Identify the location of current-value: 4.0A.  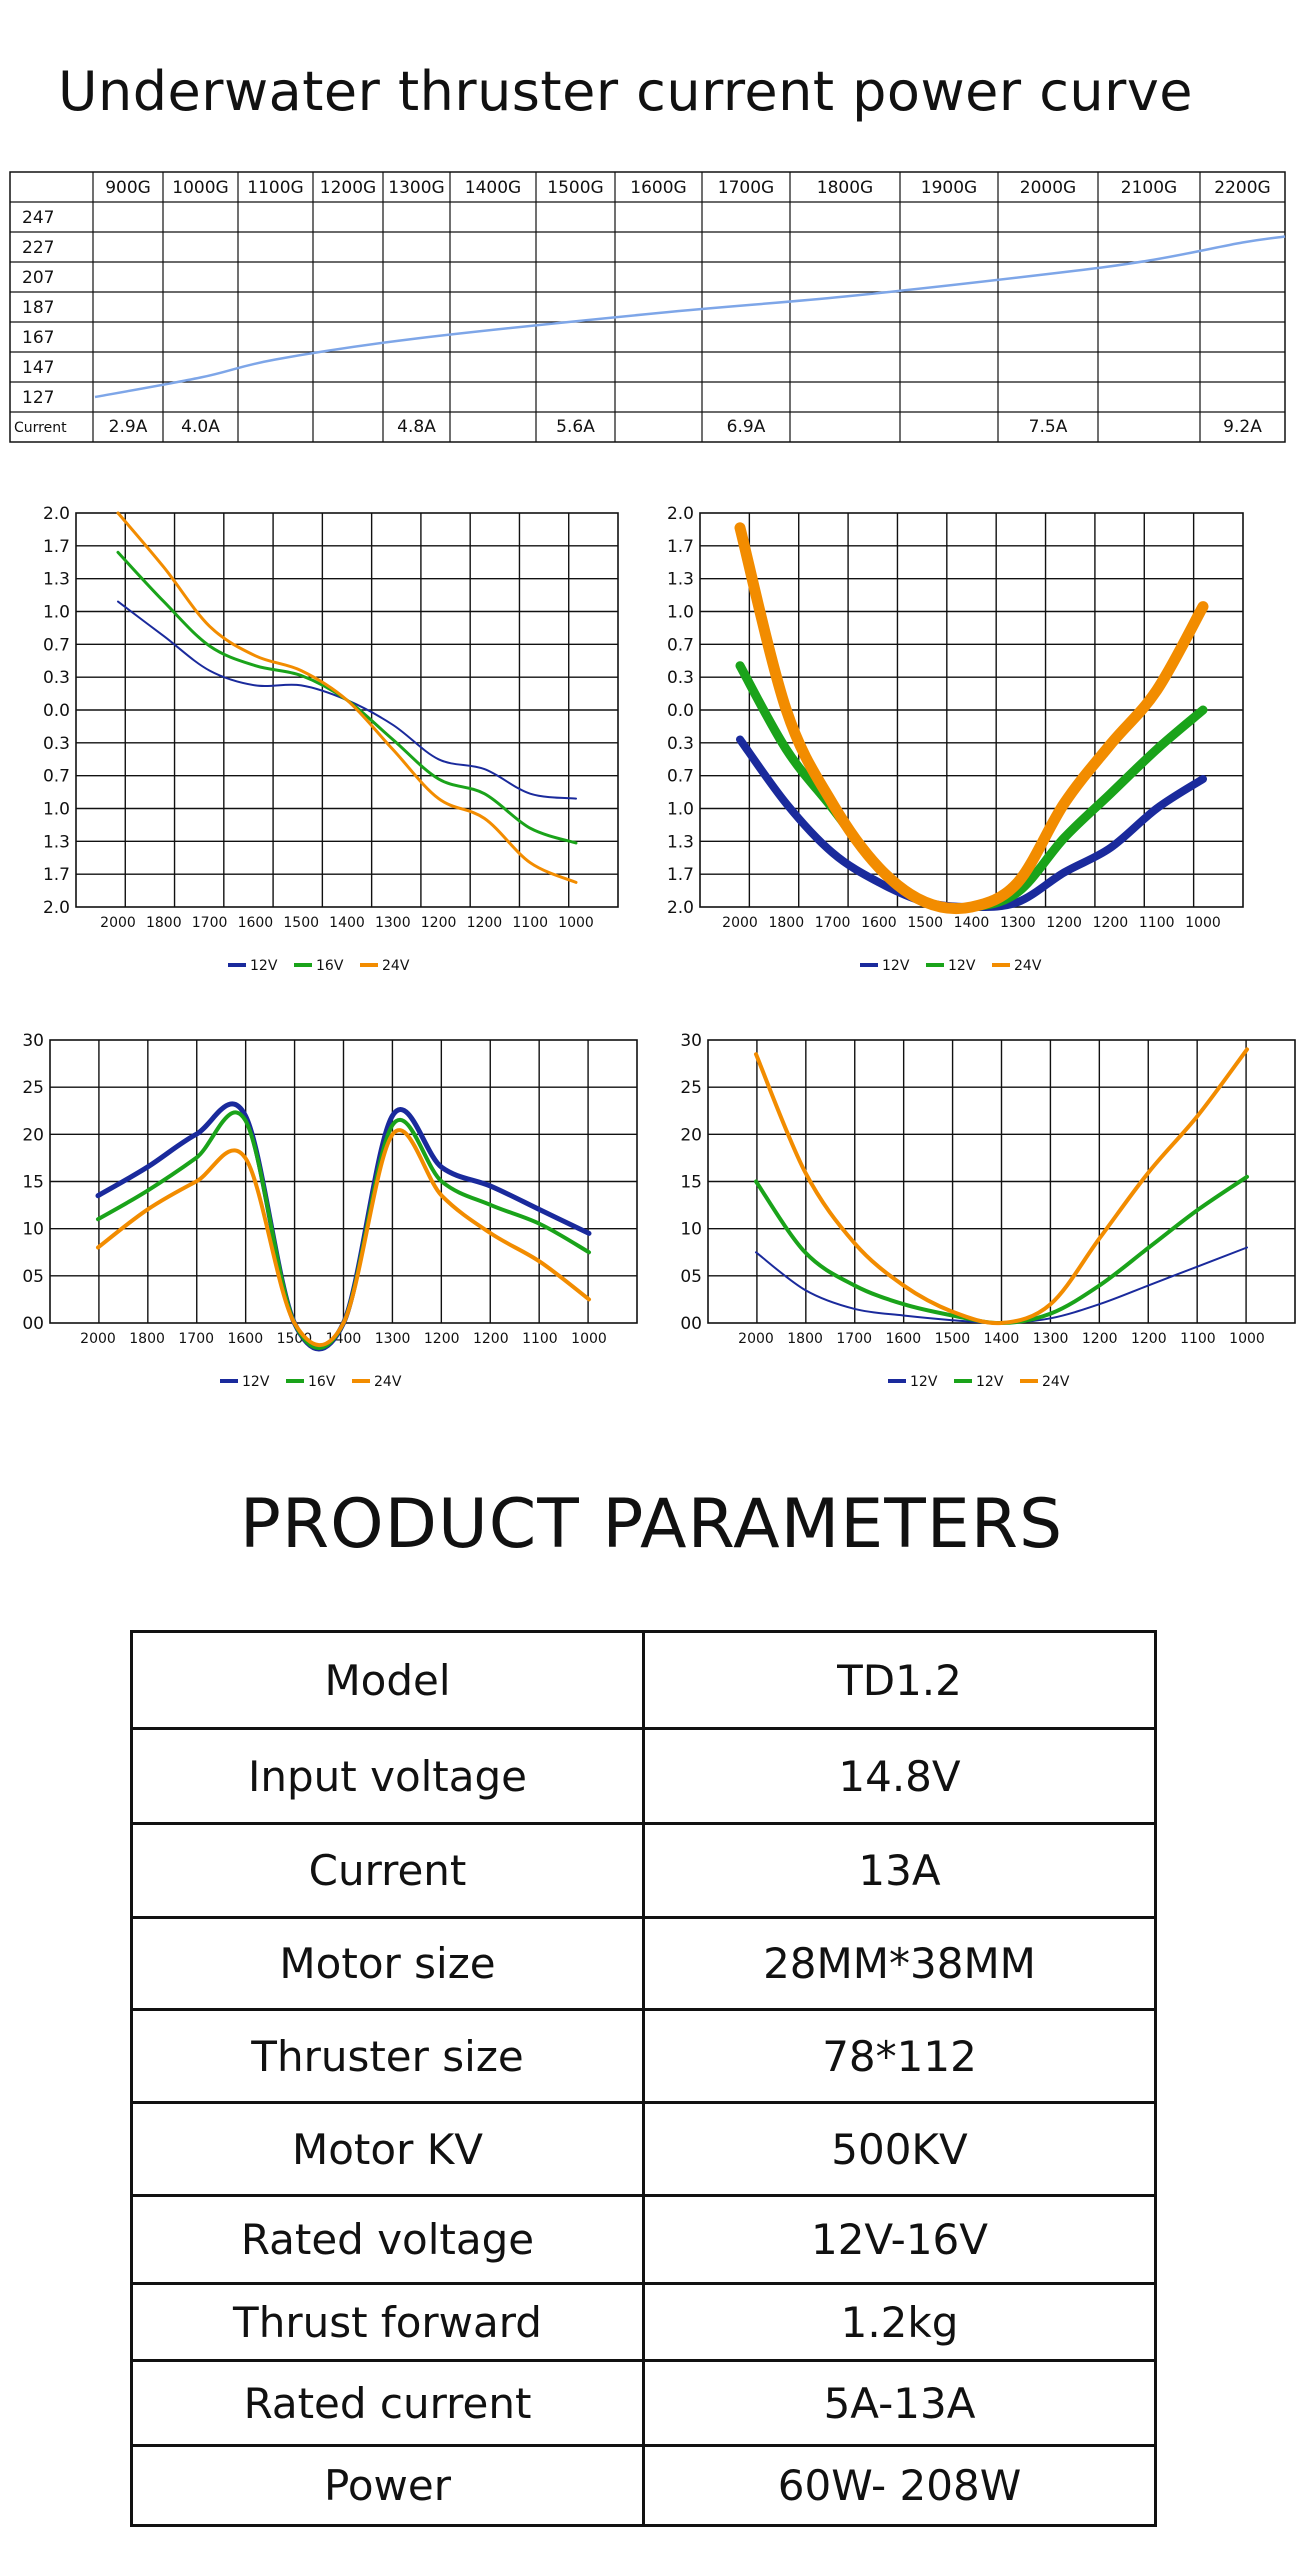
(200, 427).